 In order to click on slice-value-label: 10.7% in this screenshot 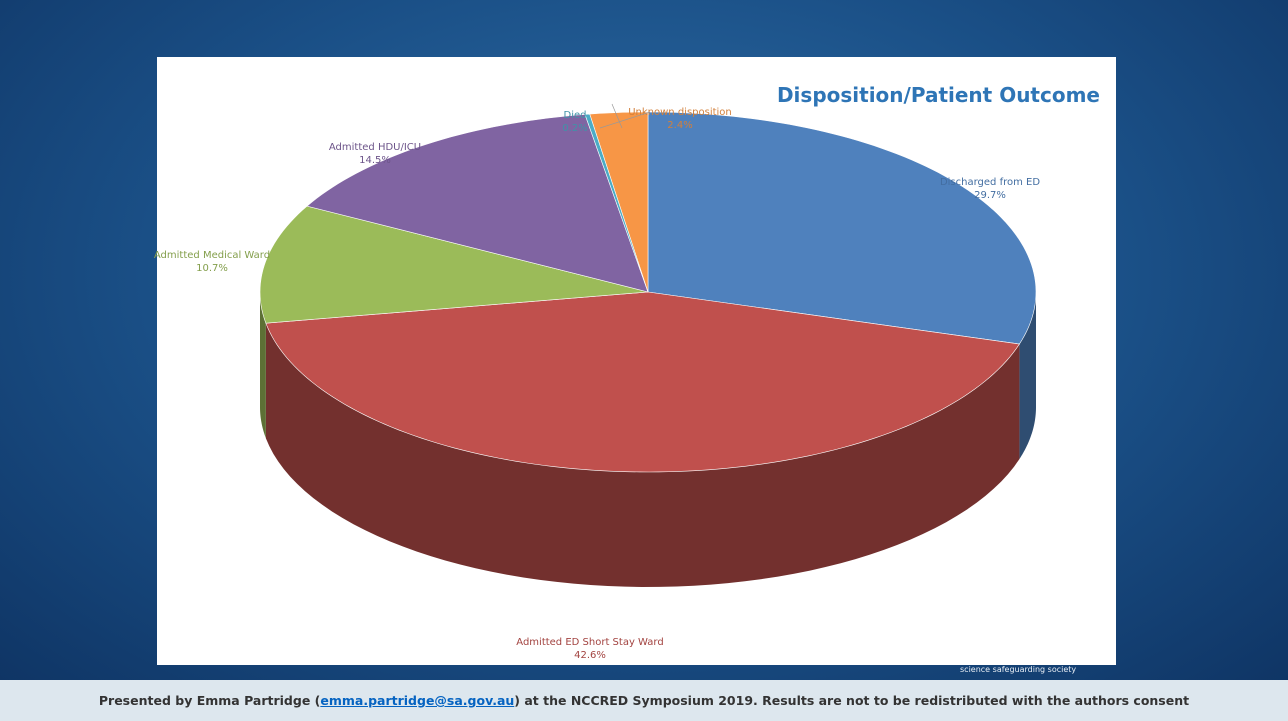, I will do `click(212, 268)`.